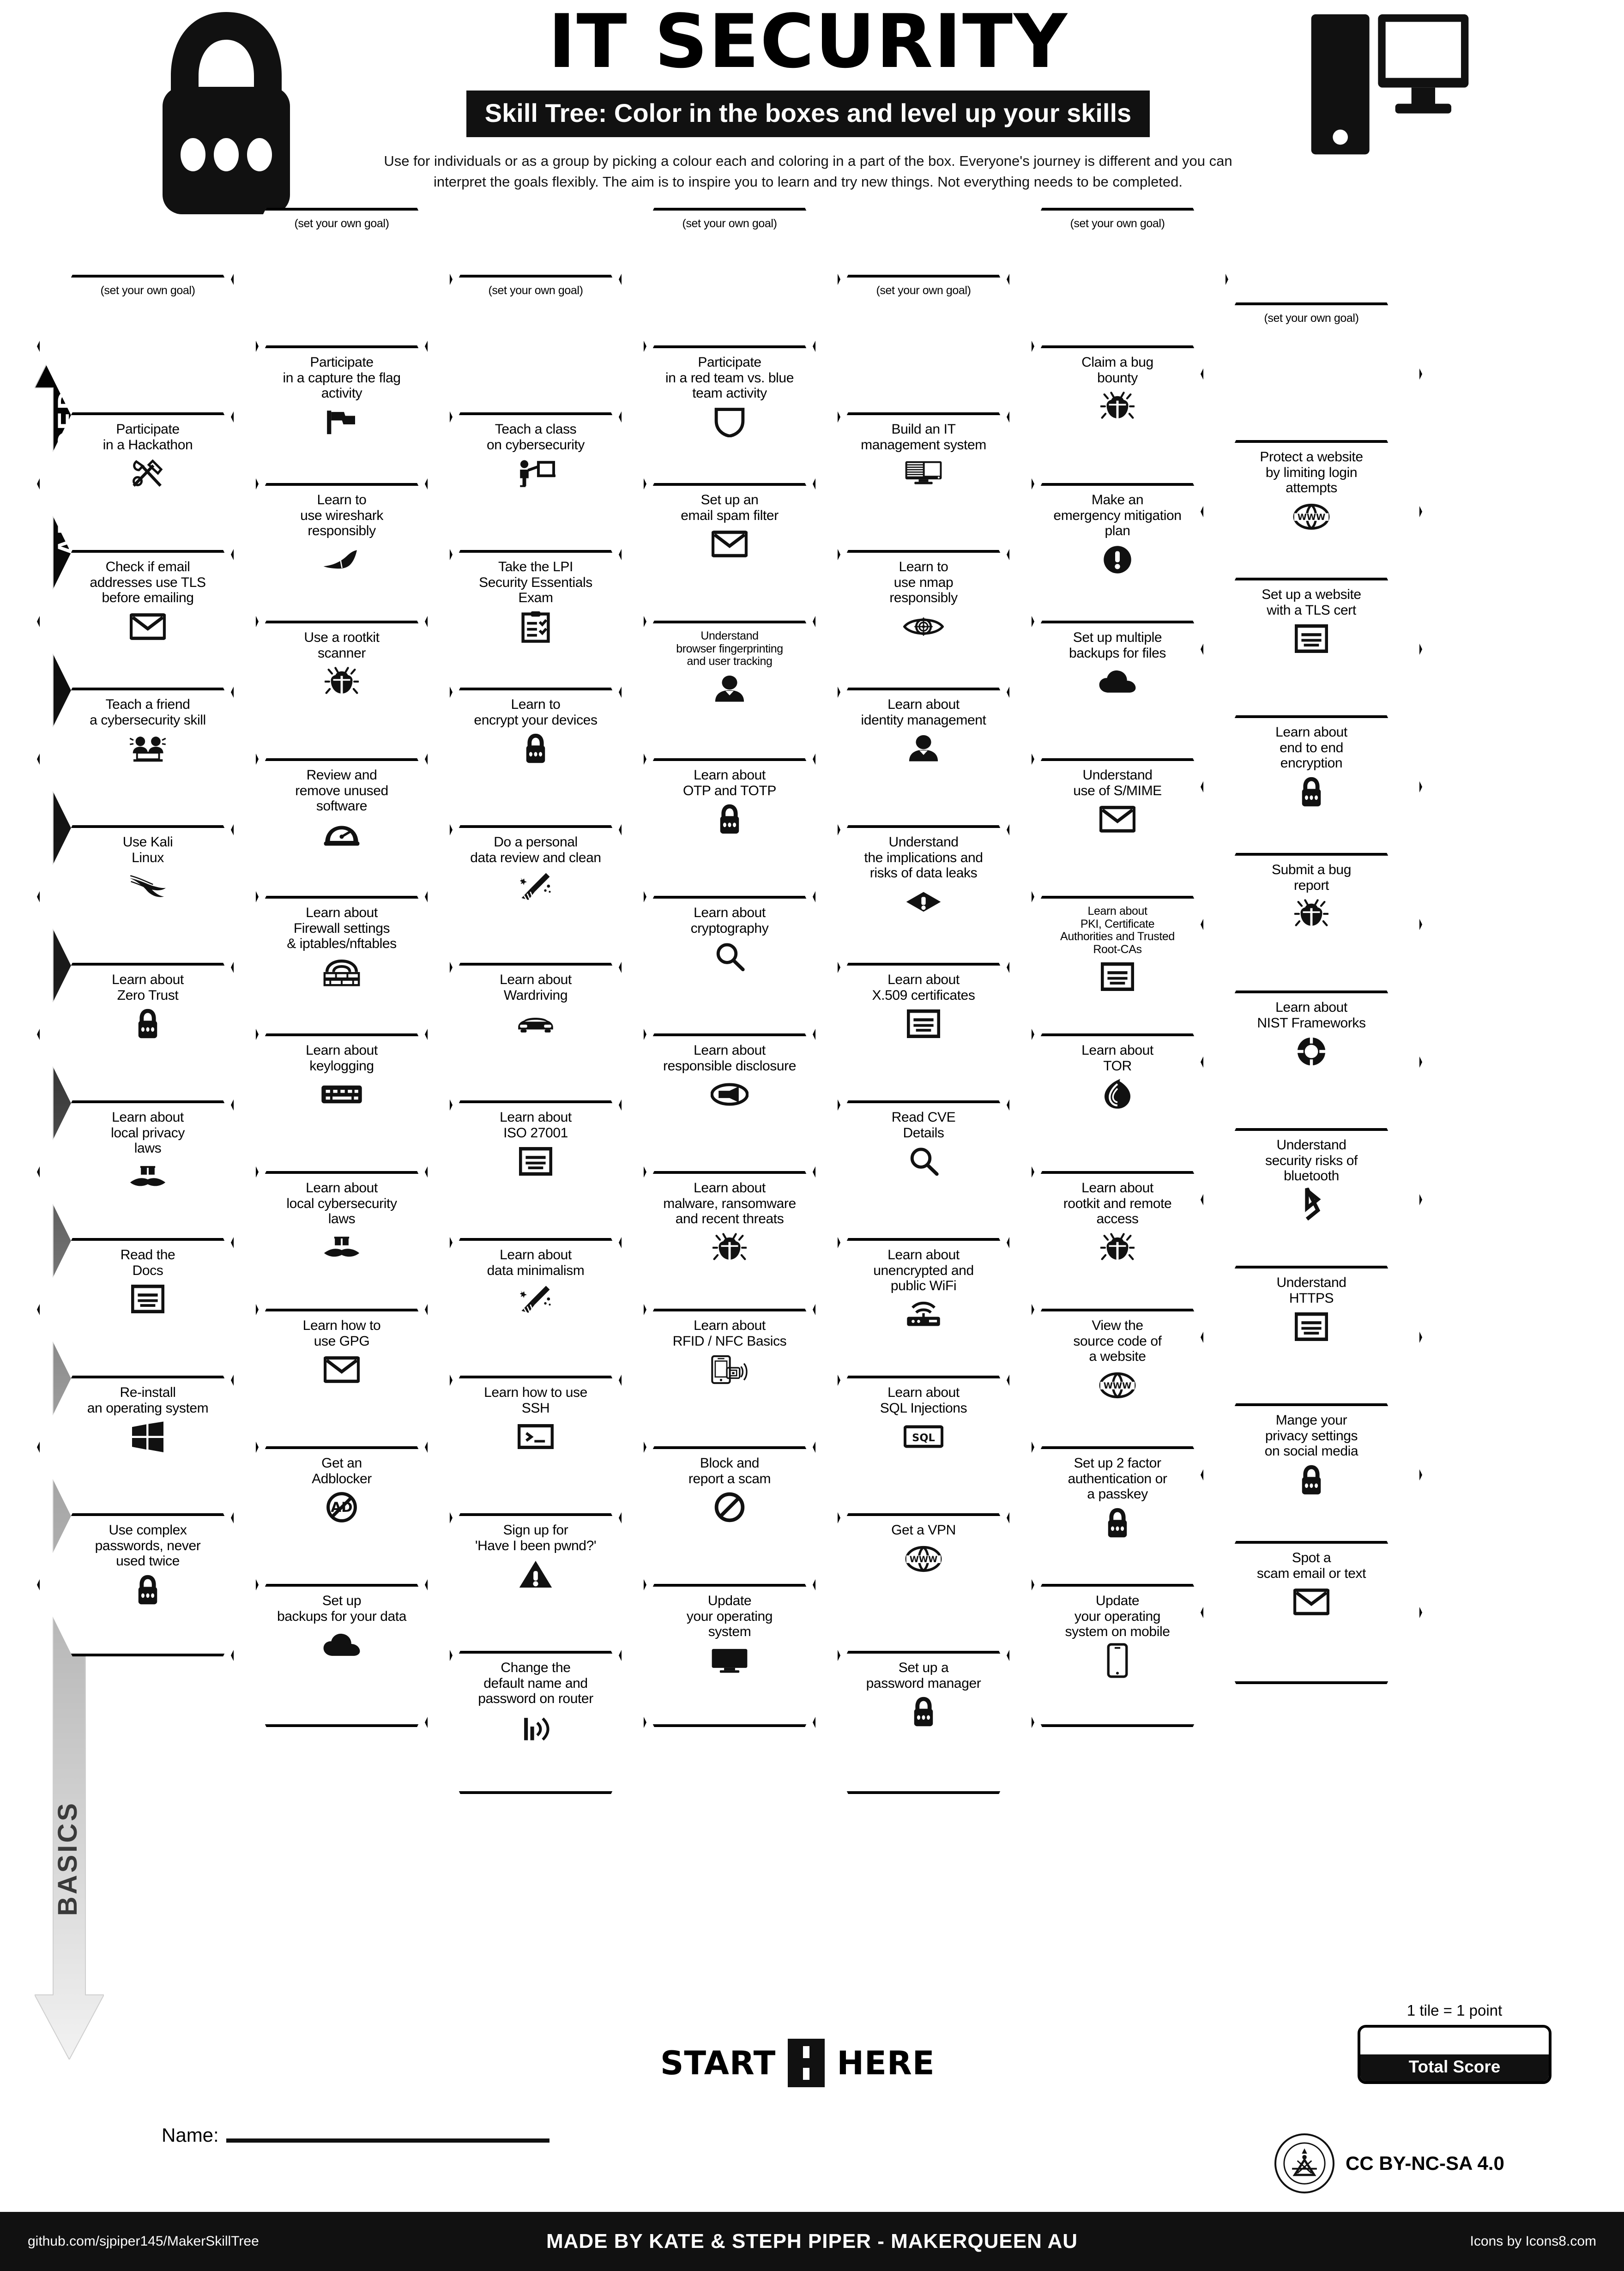 This screenshot has height=2271, width=1624. Describe the element at coordinates (1311, 924) in the screenshot. I see `skill-tile: Submit a bug report` at that location.